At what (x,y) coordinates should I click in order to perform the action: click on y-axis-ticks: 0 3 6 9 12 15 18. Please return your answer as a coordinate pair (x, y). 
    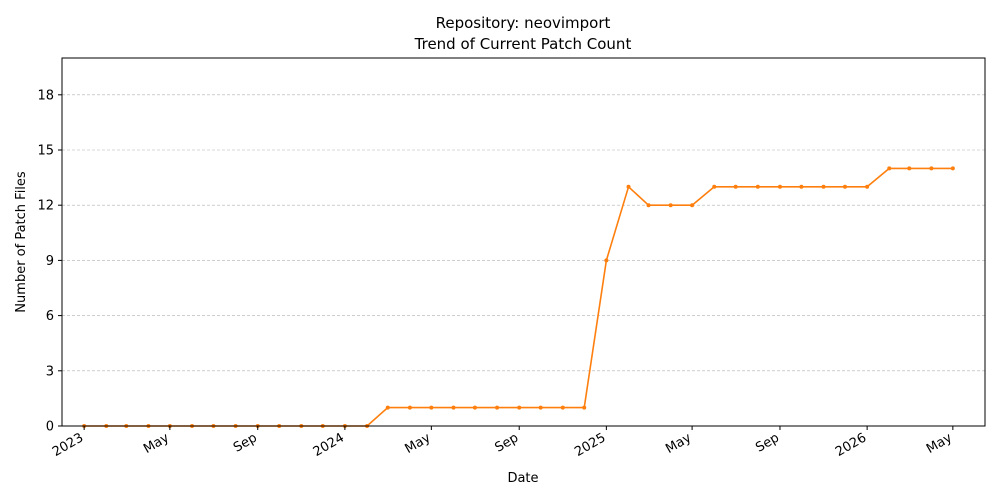
    Looking at the image, I should click on (49, 261).